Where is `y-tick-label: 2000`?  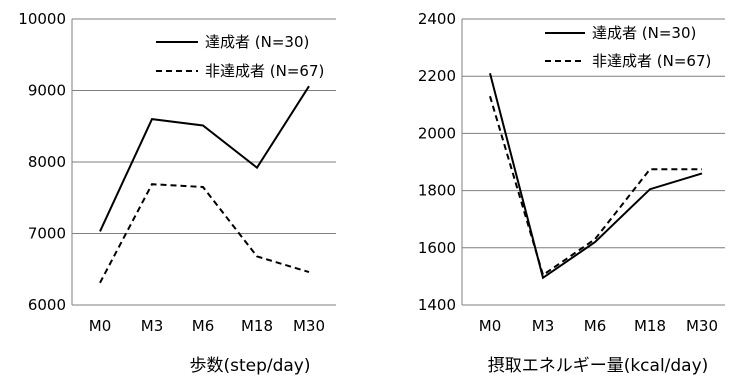 y-tick-label: 2000 is located at coordinates (437, 133).